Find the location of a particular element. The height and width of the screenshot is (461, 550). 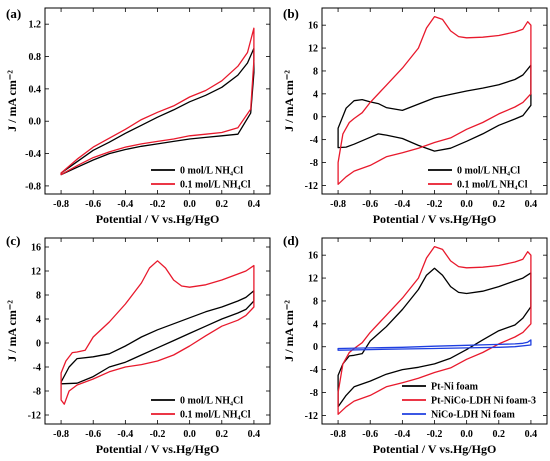

legend-label: NiCo-LDH Ni foam is located at coordinates (473, 415).